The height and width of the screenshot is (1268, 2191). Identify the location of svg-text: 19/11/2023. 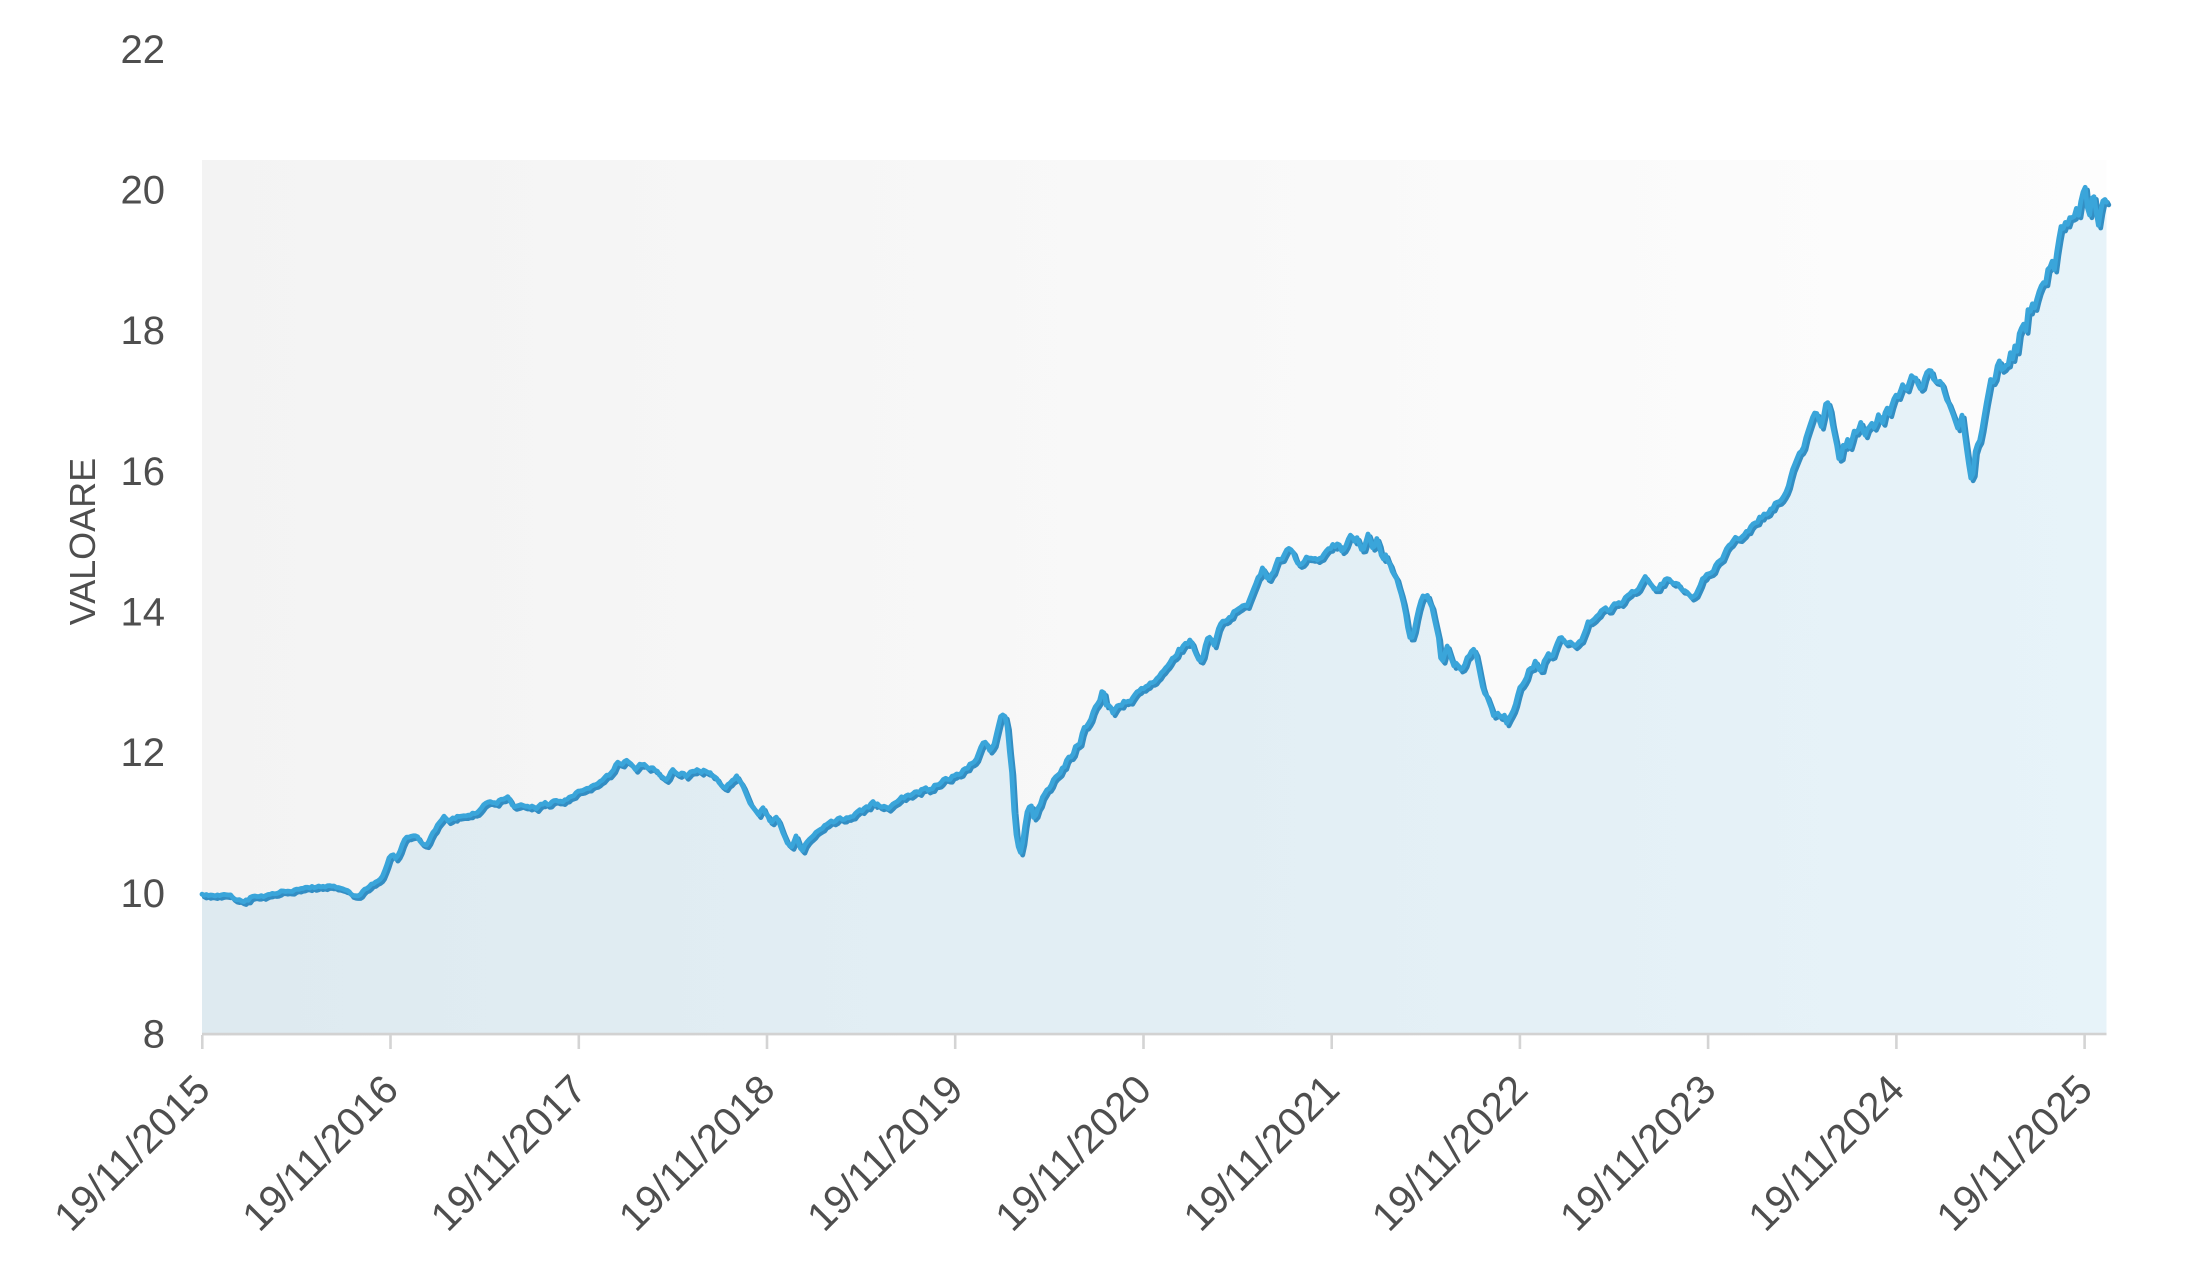
(1638, 1153).